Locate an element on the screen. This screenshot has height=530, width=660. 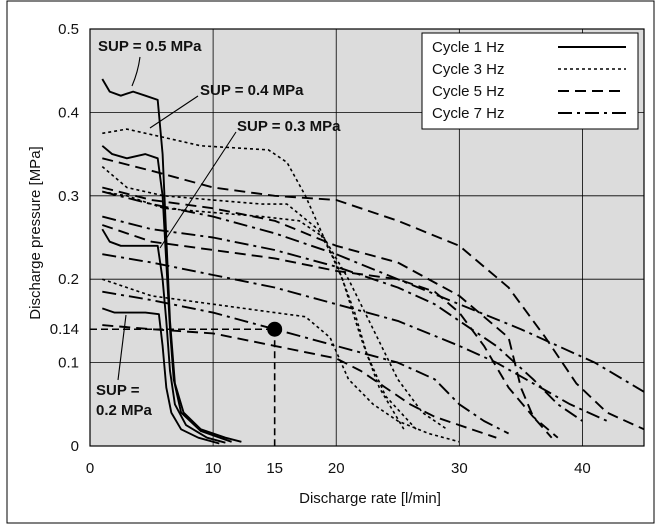
y-tick-label: 0.14 is located at coordinates (64, 329).